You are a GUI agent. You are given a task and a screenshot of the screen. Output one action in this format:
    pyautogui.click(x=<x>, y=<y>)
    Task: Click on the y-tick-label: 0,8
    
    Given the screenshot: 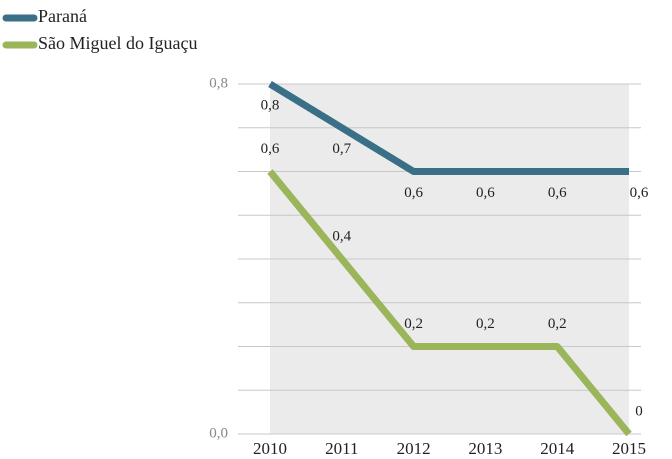 What is the action you would take?
    pyautogui.click(x=218, y=83)
    